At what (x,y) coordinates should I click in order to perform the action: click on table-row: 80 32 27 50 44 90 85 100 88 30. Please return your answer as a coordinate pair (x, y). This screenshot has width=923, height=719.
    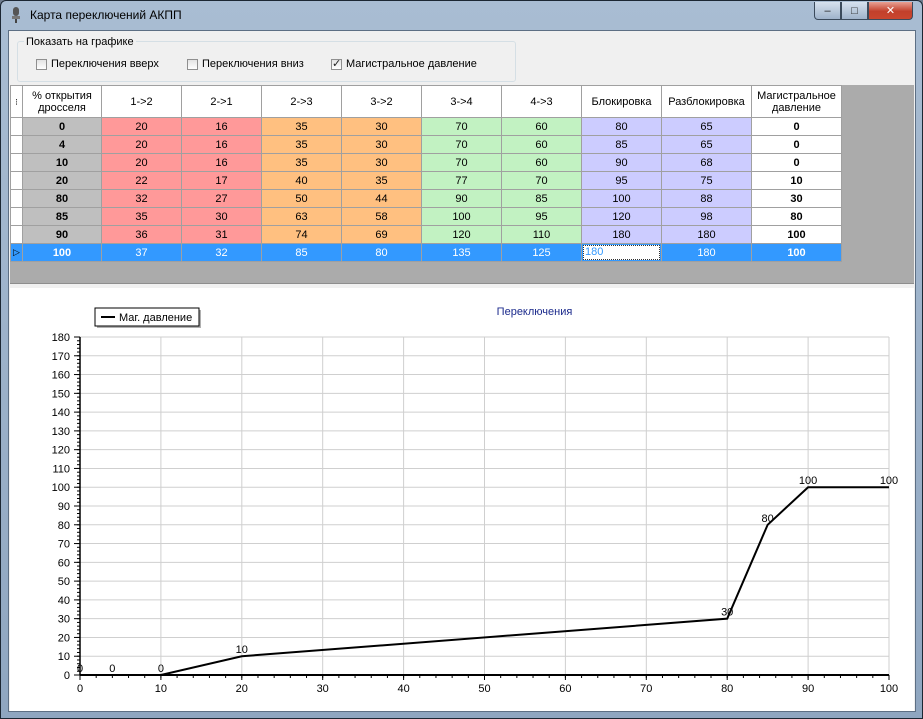
    Looking at the image, I should click on (426, 198).